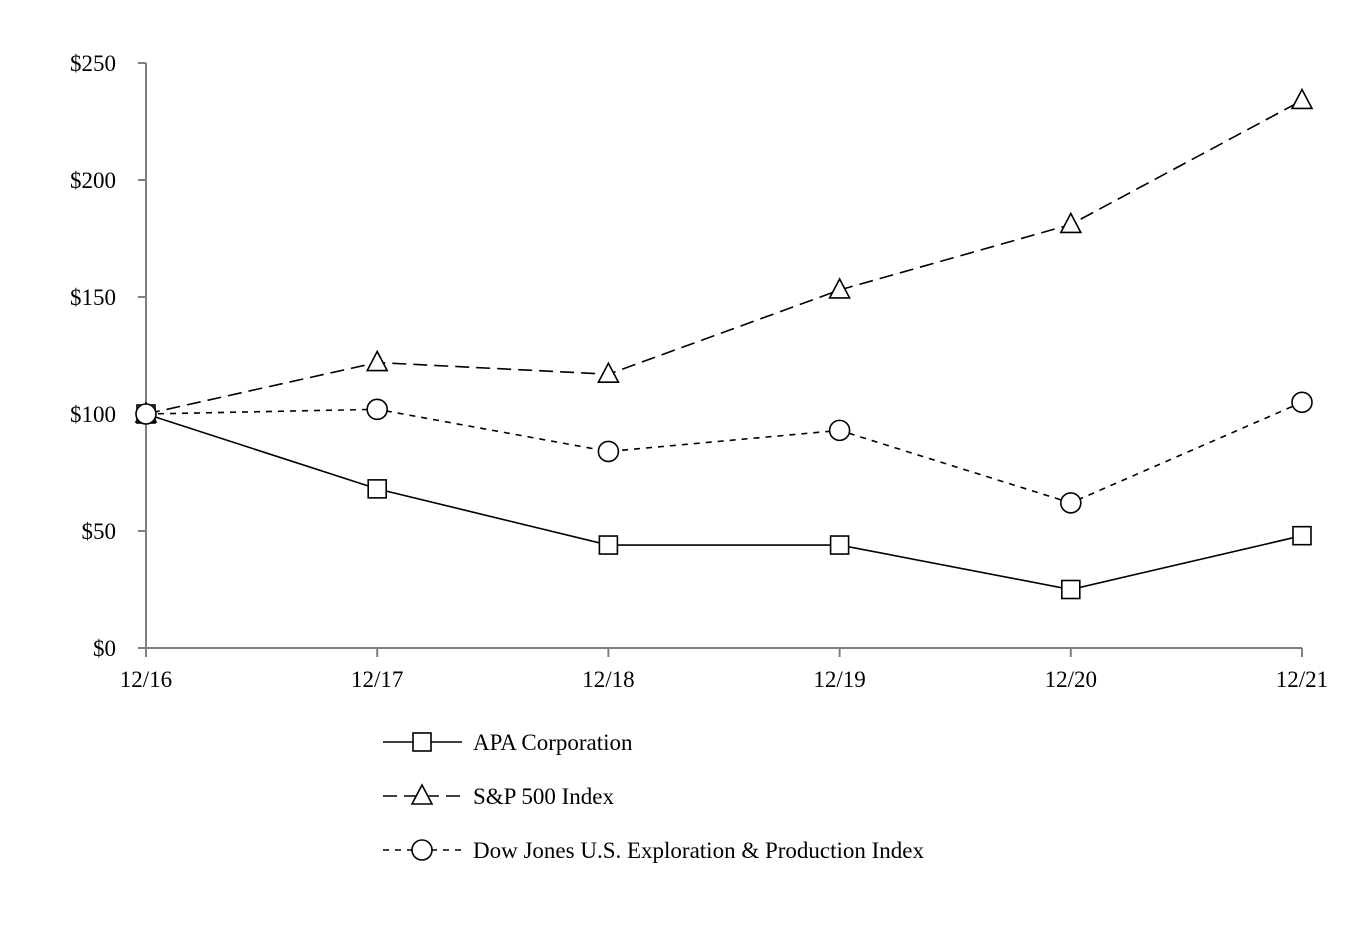  I want to click on y-axis: $0 $50 $100 $150 $200 $250, so click(108, 356).